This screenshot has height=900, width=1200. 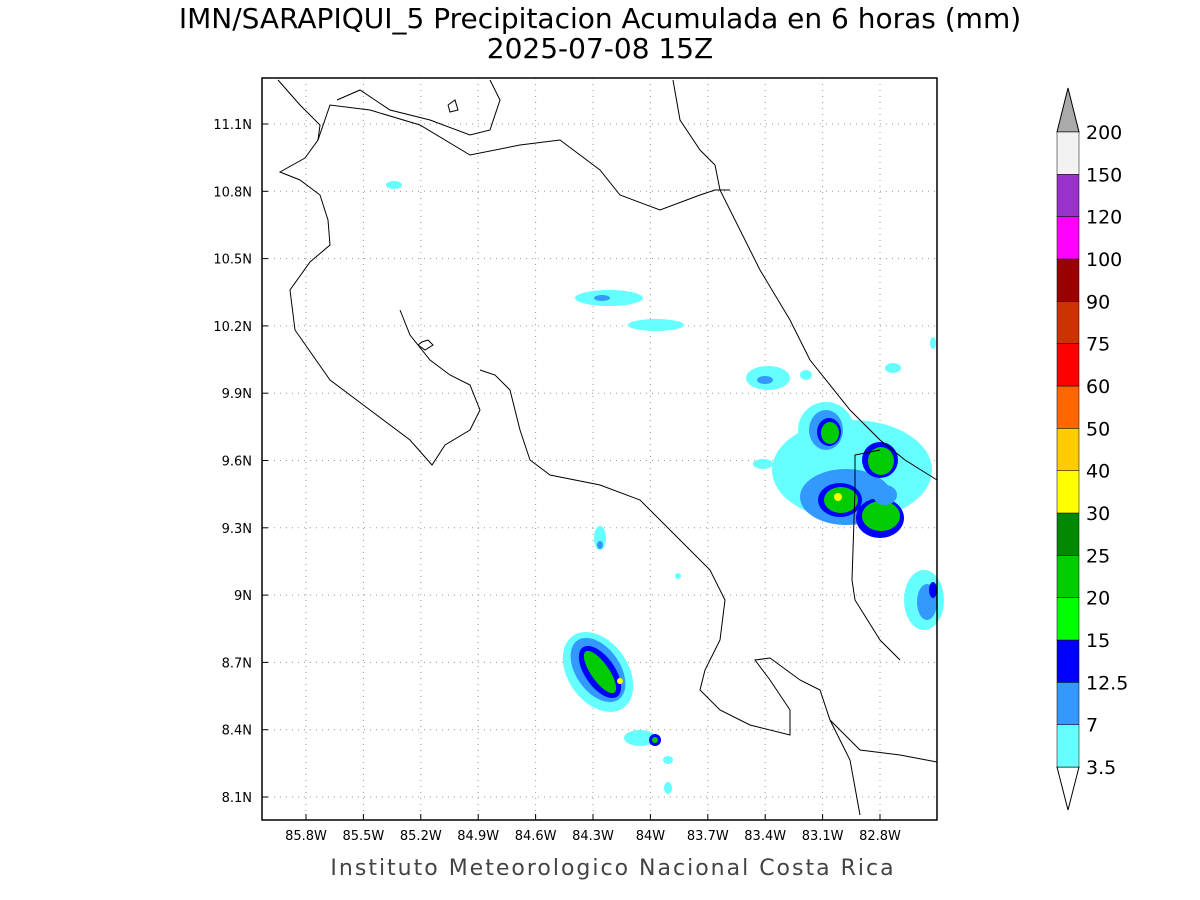 What do you see at coordinates (593, 836) in the screenshot?
I see `lon-label: 84.3W` at bounding box center [593, 836].